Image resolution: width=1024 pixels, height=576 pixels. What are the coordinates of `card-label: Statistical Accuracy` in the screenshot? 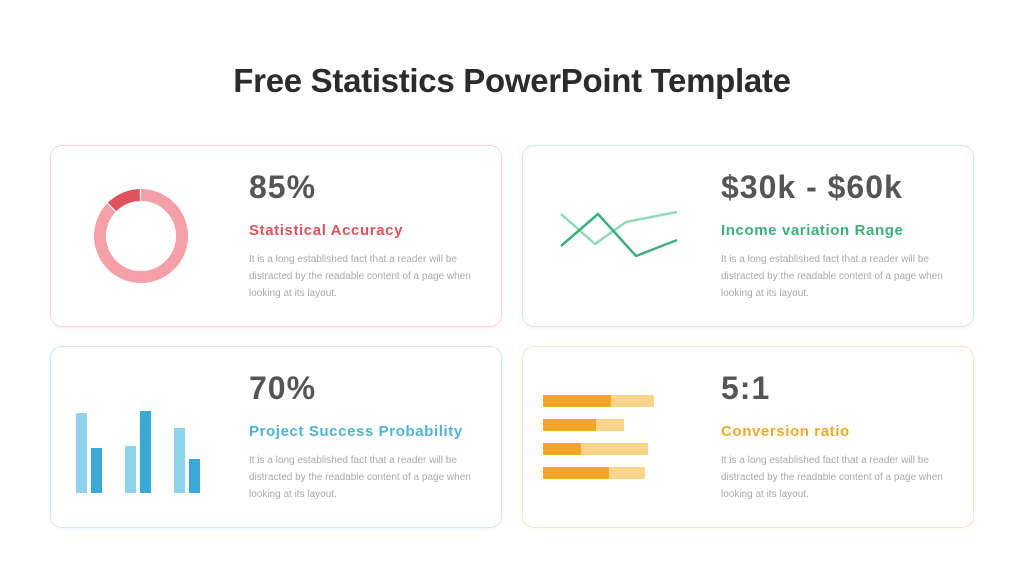 It's located at (326, 230).